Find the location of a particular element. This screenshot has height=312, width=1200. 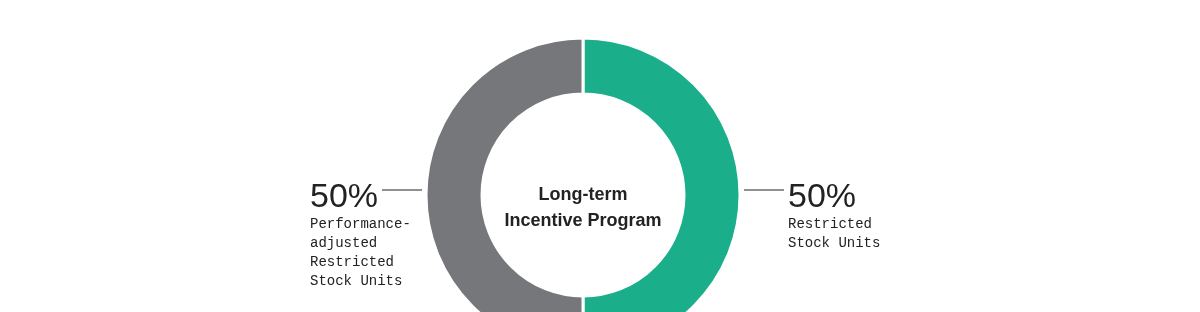

slice-label: Restricted Stock Units is located at coordinates (834, 233).